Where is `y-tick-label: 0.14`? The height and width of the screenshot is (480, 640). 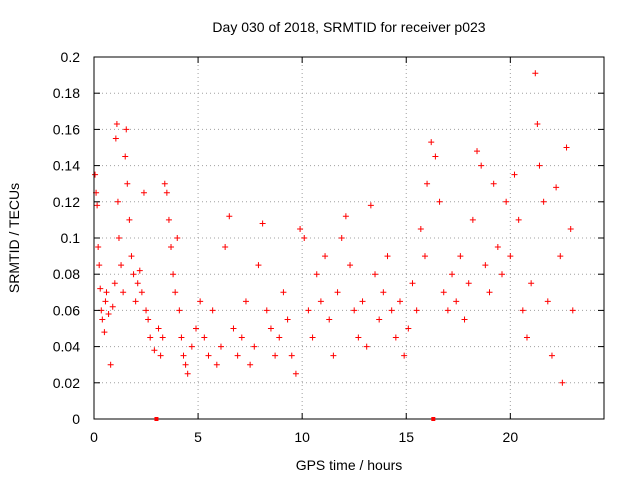
y-tick-label: 0.14 is located at coordinates (66, 166).